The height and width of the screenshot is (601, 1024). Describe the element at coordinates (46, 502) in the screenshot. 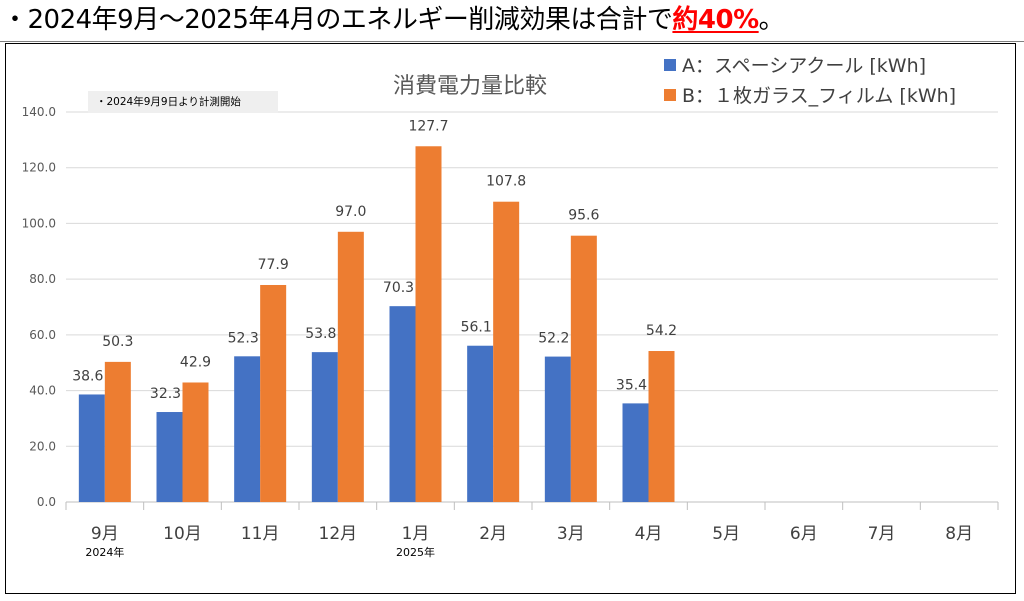

I see `y-tick-label: 0.0` at that location.